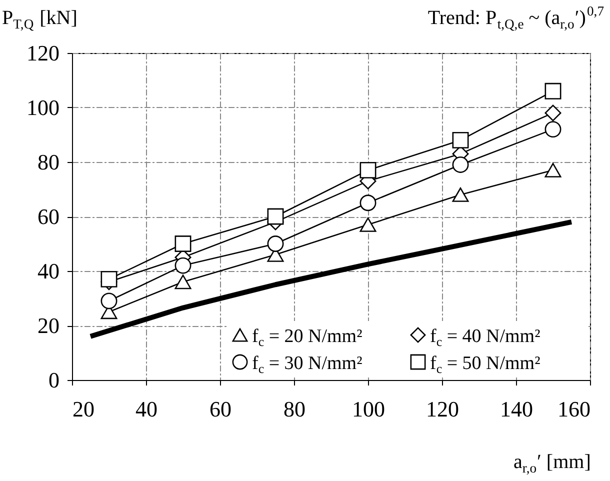 The image size is (610, 481). What do you see at coordinates (442, 409) in the screenshot?
I see `x-tick-label: 120` at bounding box center [442, 409].